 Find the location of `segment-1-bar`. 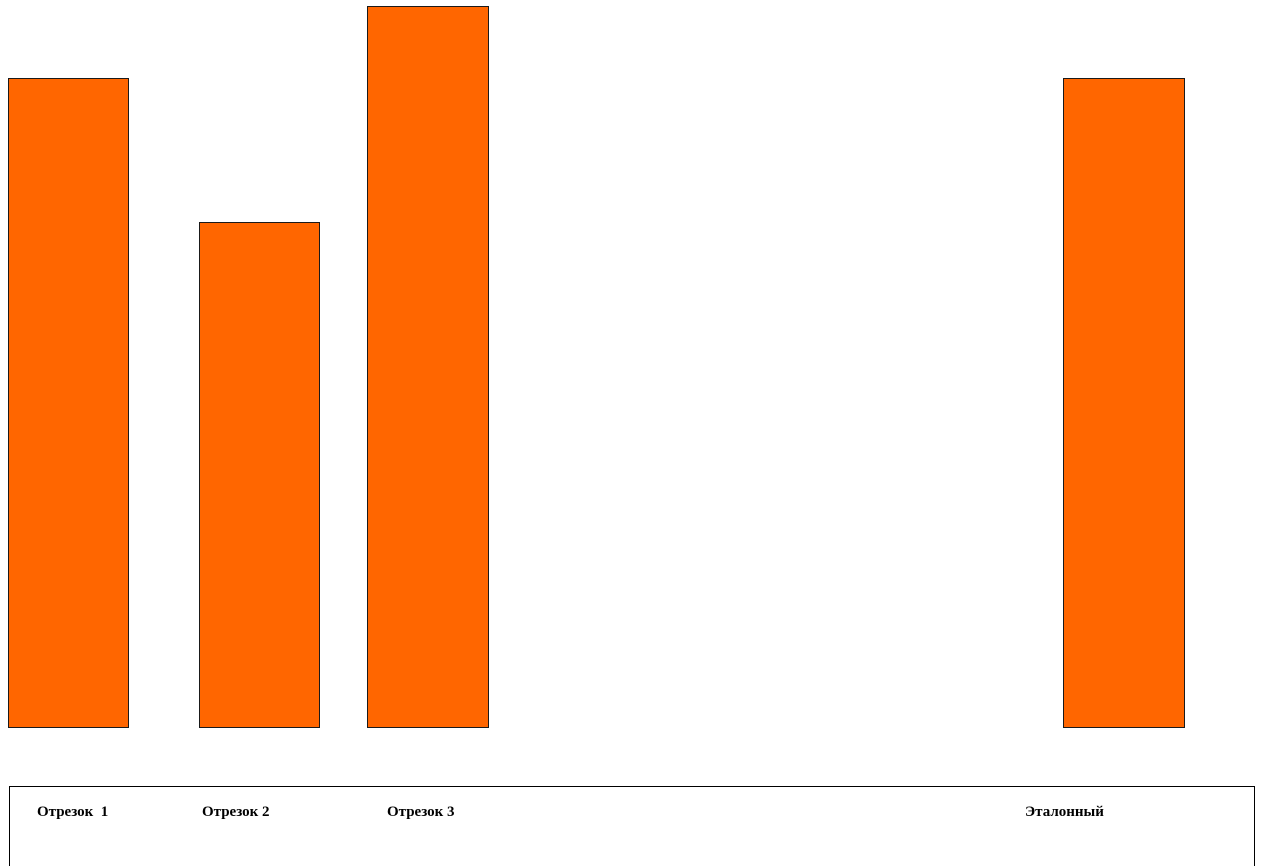

segment-1-bar is located at coordinates (68, 403).